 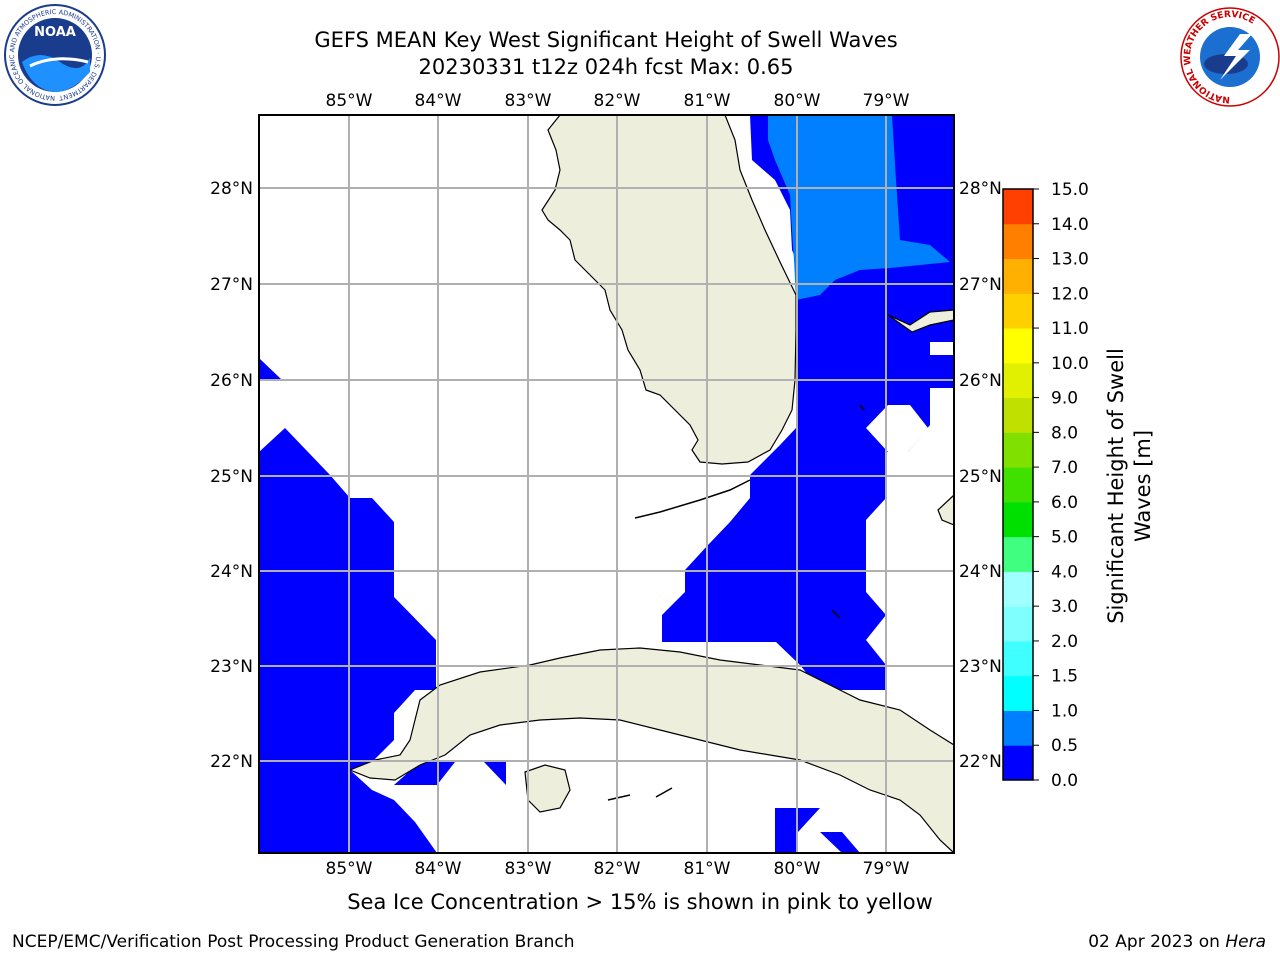 I want to click on colorbar-tick-label: 14.0, so click(x=1070, y=225).